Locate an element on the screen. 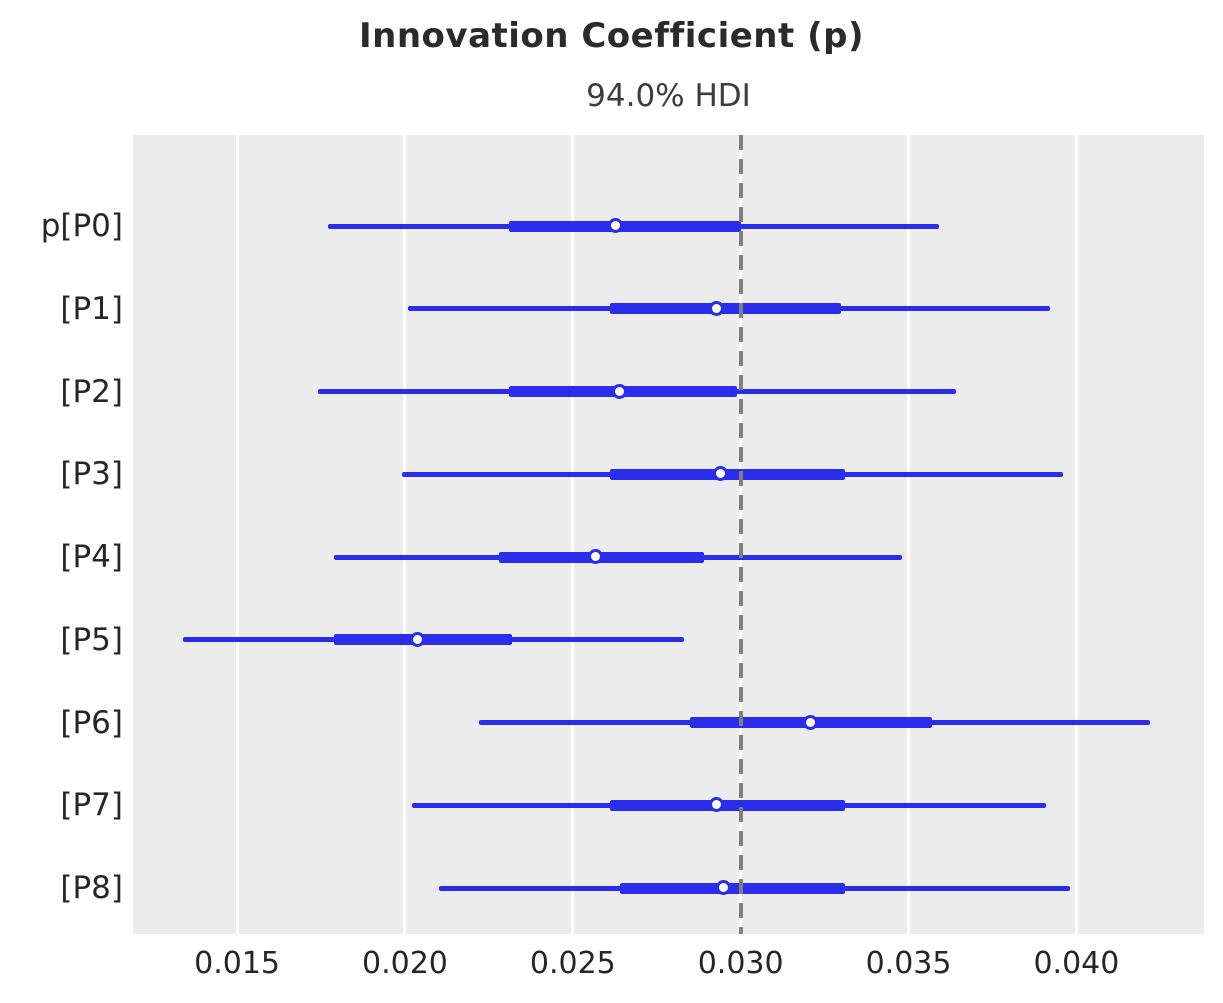 The width and height of the screenshot is (1223, 1003). y-axis-label: [P7] is located at coordinates (91, 805).